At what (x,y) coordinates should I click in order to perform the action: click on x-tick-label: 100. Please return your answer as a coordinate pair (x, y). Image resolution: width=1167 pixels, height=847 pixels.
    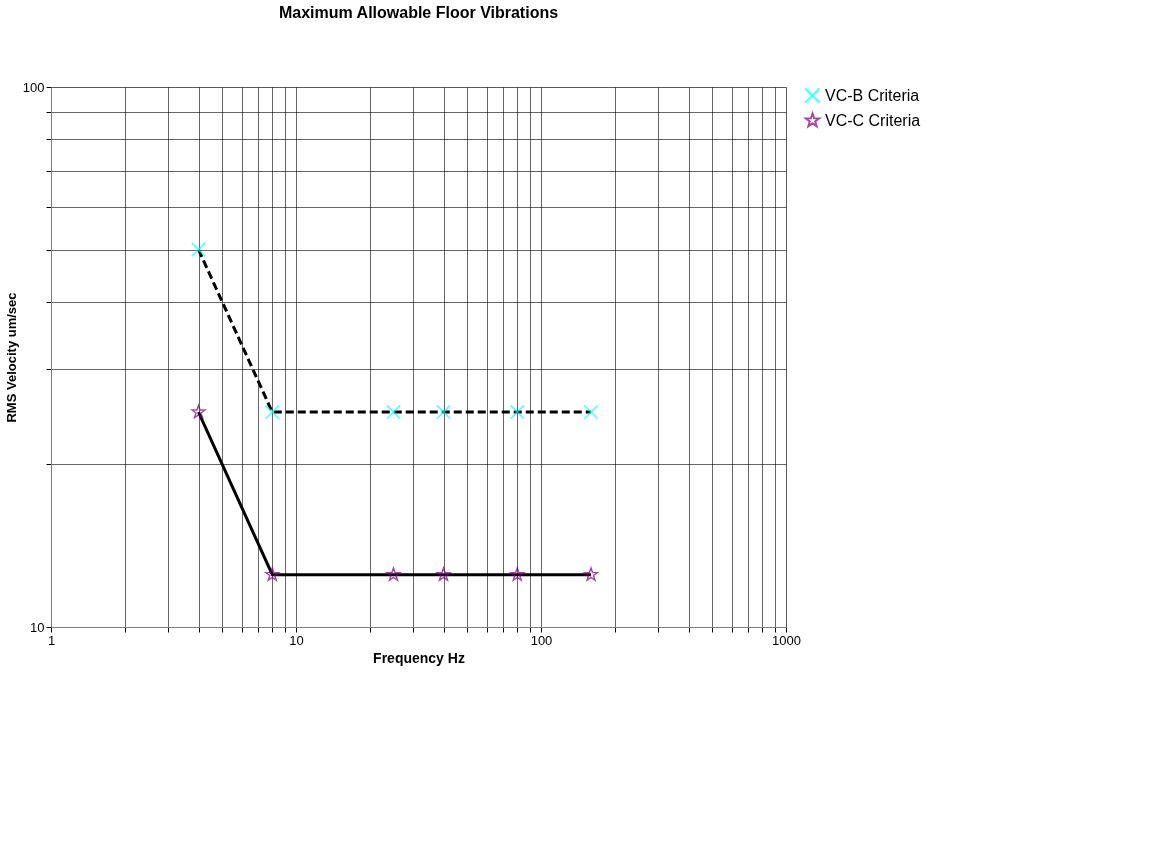
    Looking at the image, I should click on (541, 640).